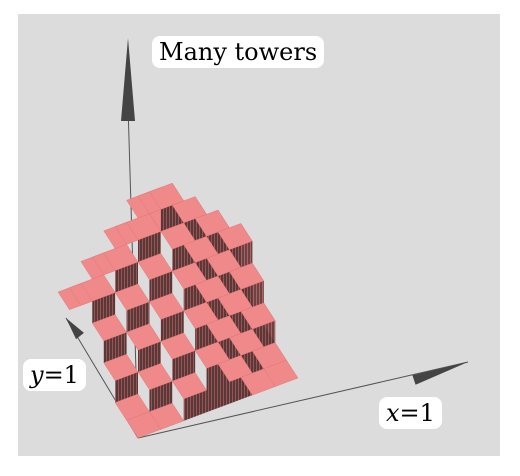  Describe the element at coordinates (238, 52) in the screenshot. I see `plot-title: Many towers` at that location.